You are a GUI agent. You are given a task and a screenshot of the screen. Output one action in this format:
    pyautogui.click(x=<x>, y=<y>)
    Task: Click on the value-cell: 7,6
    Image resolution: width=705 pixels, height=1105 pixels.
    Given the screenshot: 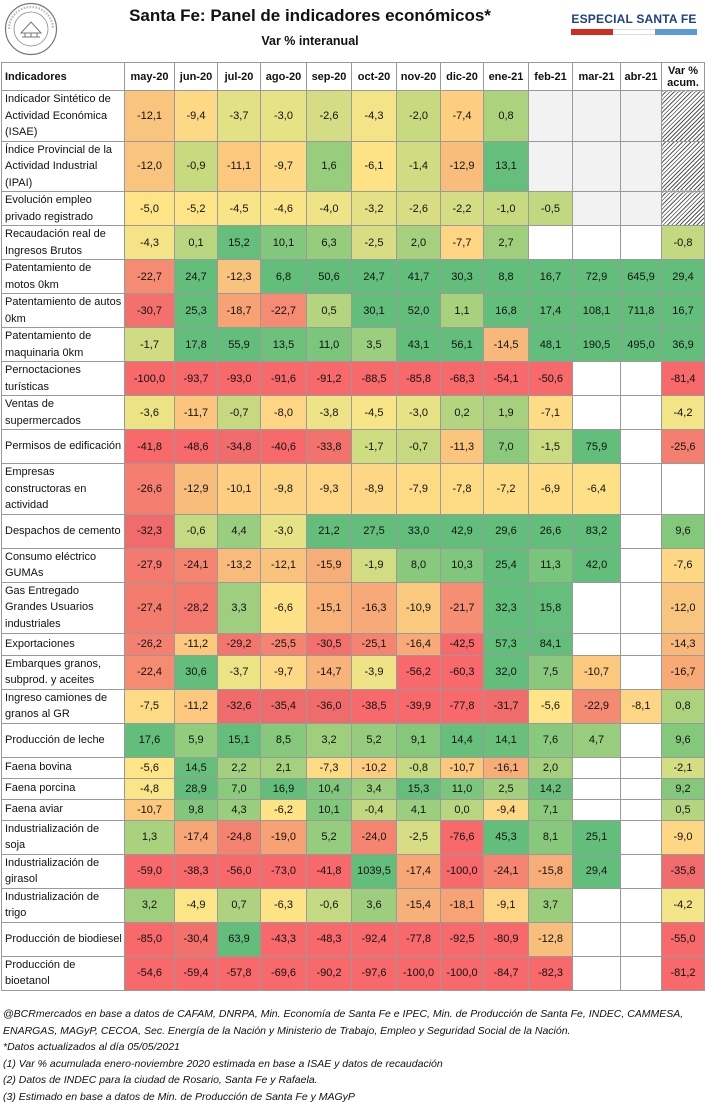 What is the action you would take?
    pyautogui.click(x=551, y=740)
    